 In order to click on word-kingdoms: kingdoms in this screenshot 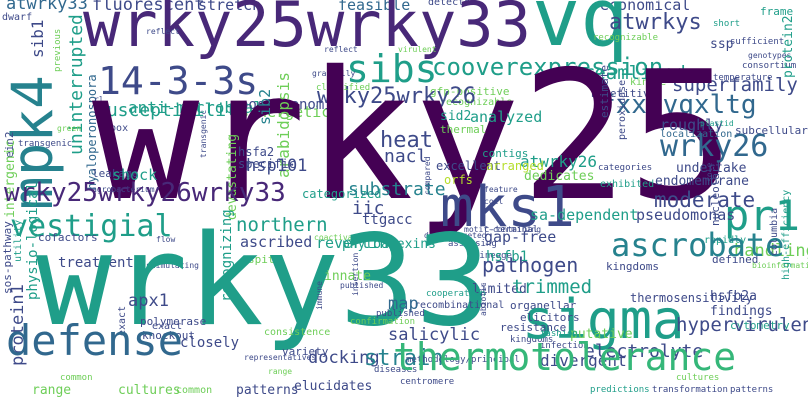, I will do `click(532, 340)`.